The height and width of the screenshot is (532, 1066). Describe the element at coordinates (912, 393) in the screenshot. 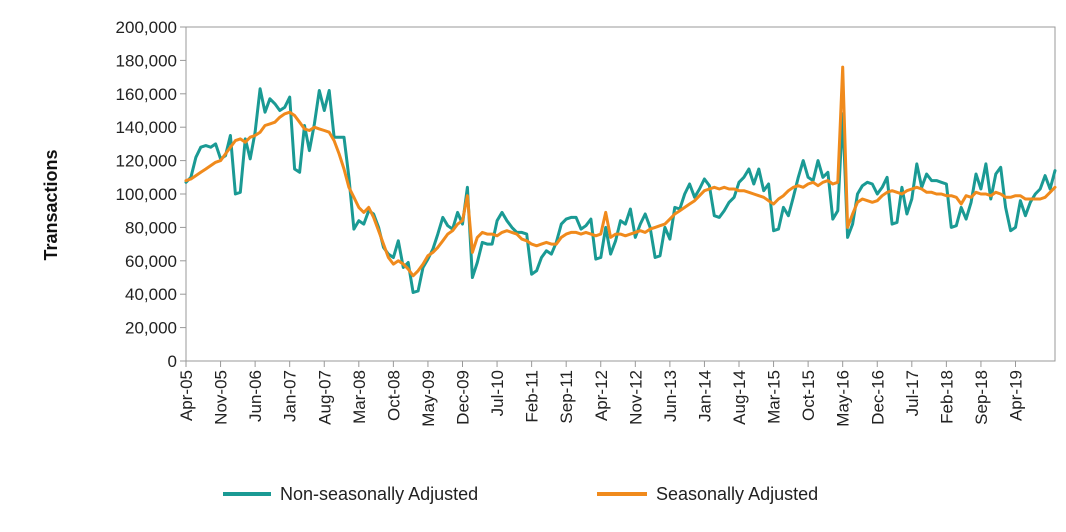

I see `x-tick-label: Jul-17` at that location.